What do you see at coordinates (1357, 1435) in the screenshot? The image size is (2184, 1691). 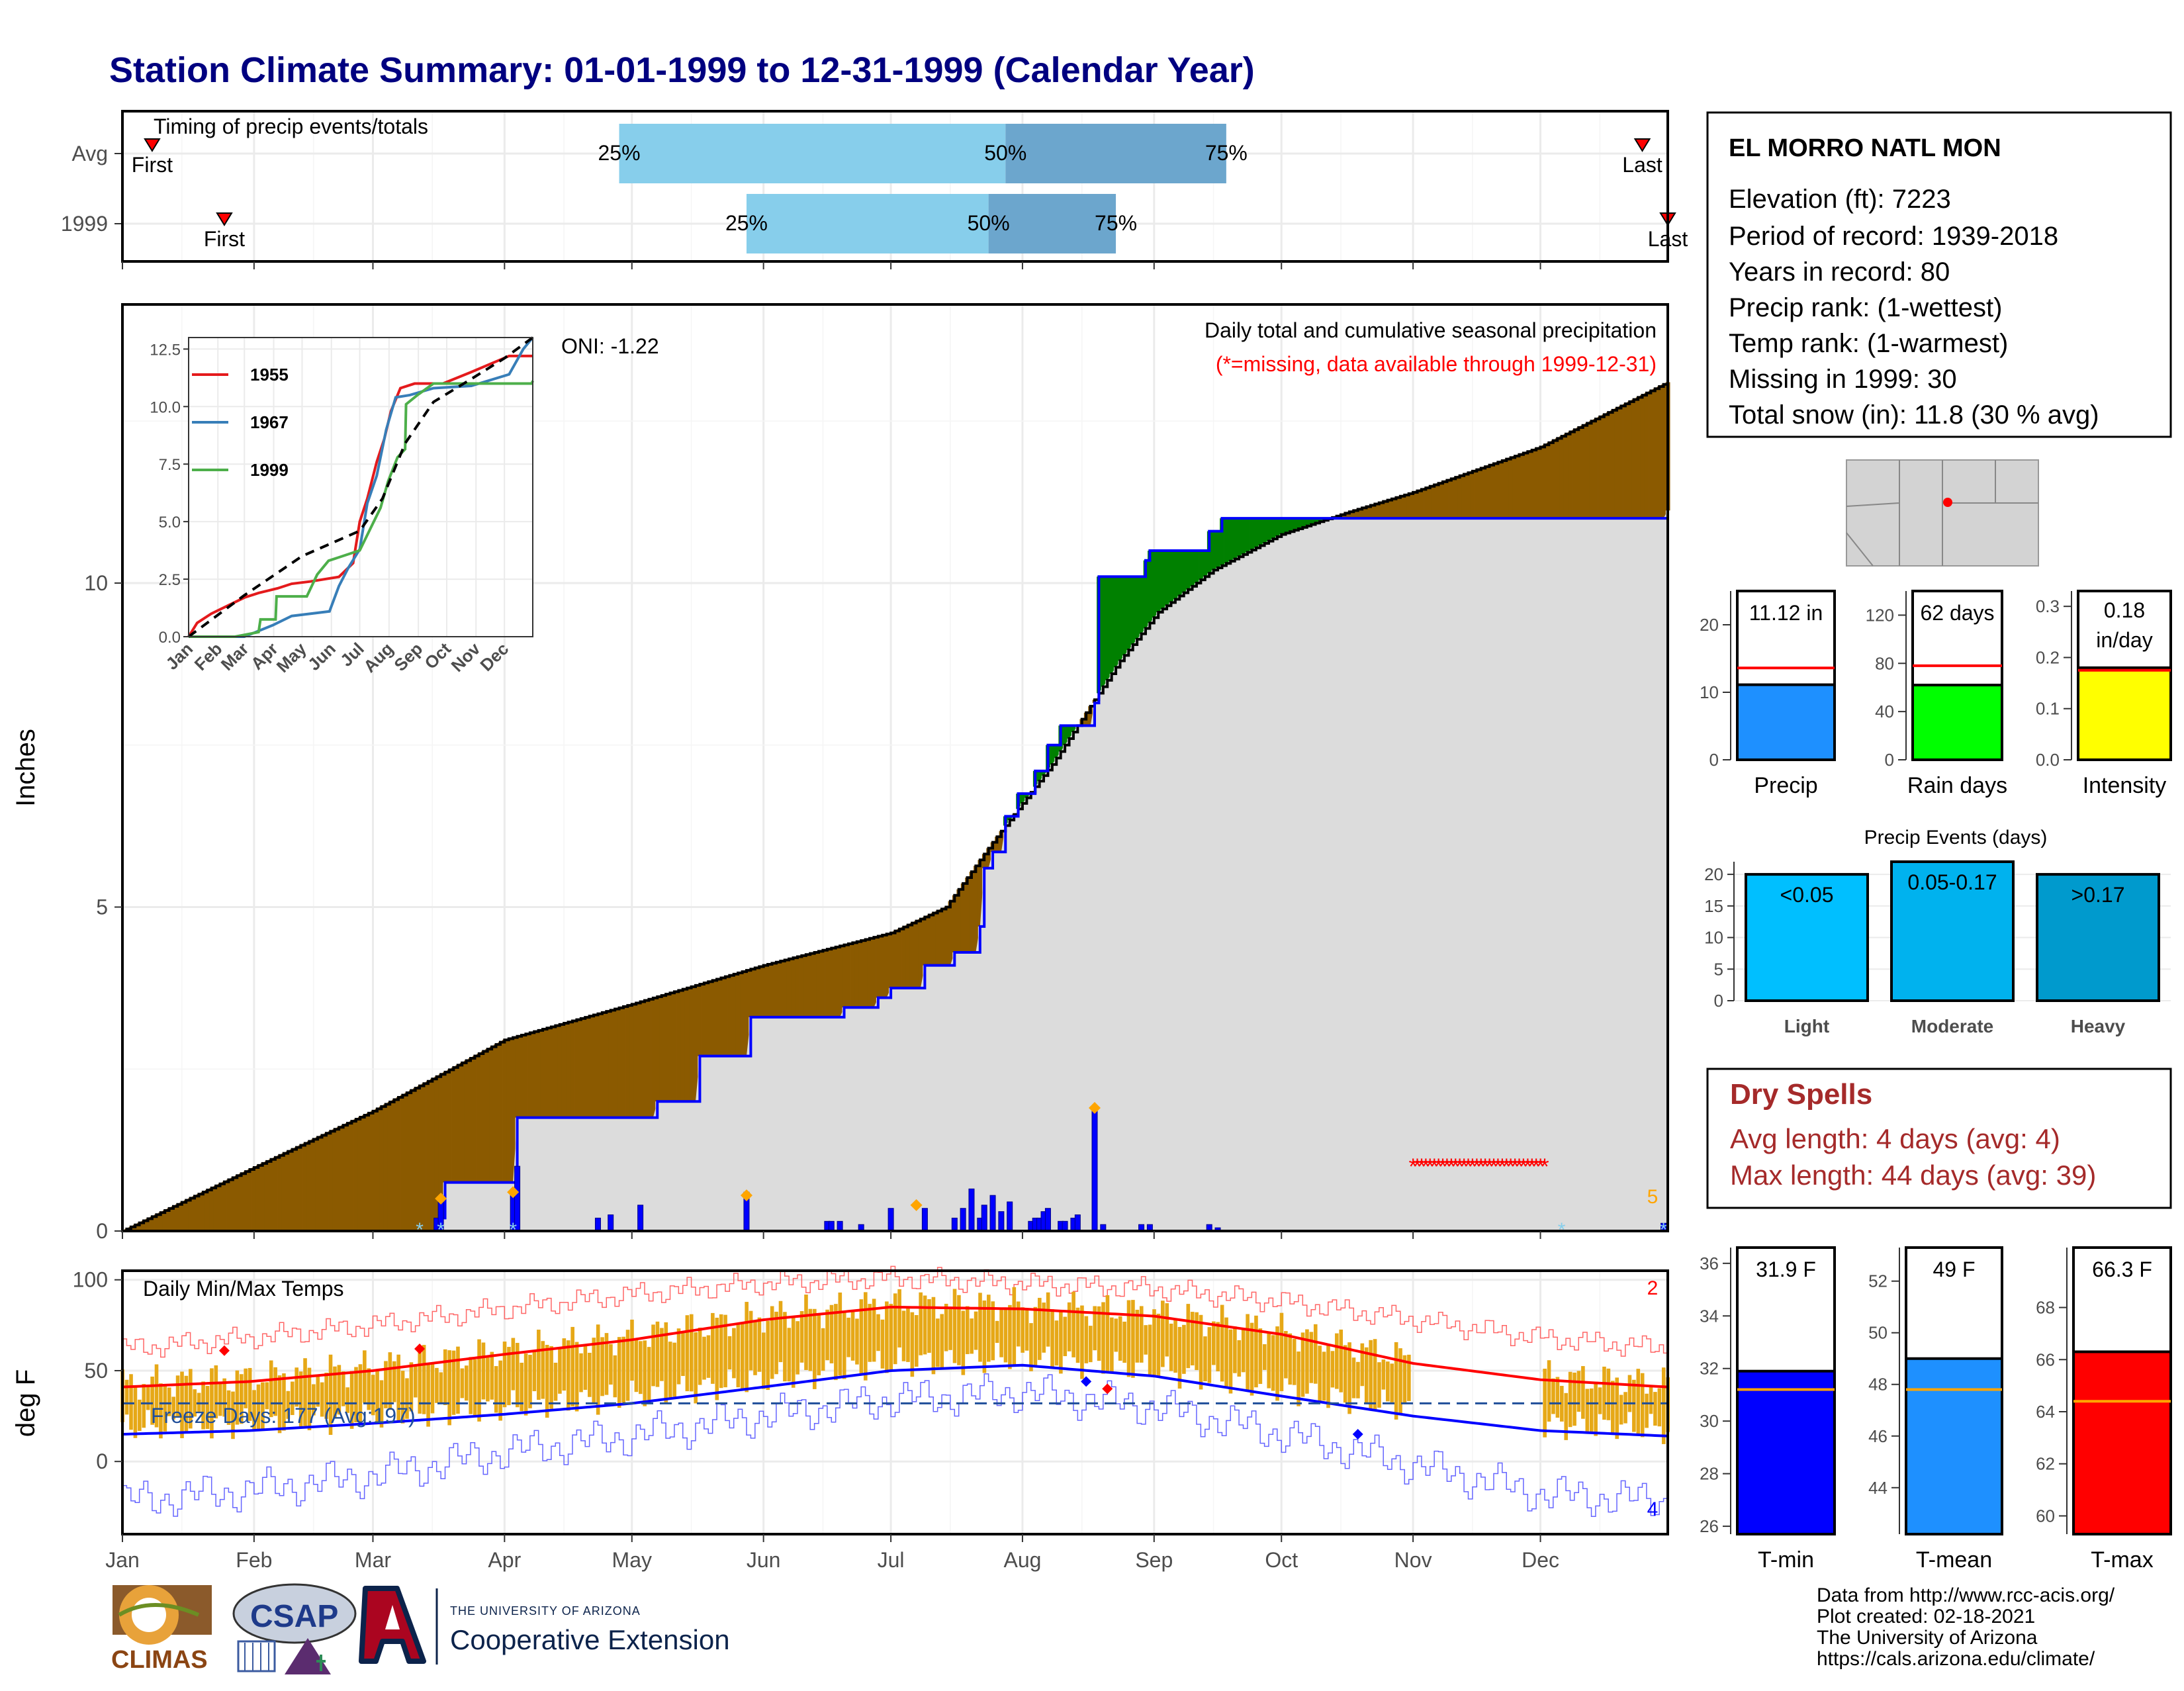 I see `record-low-marker` at bounding box center [1357, 1435].